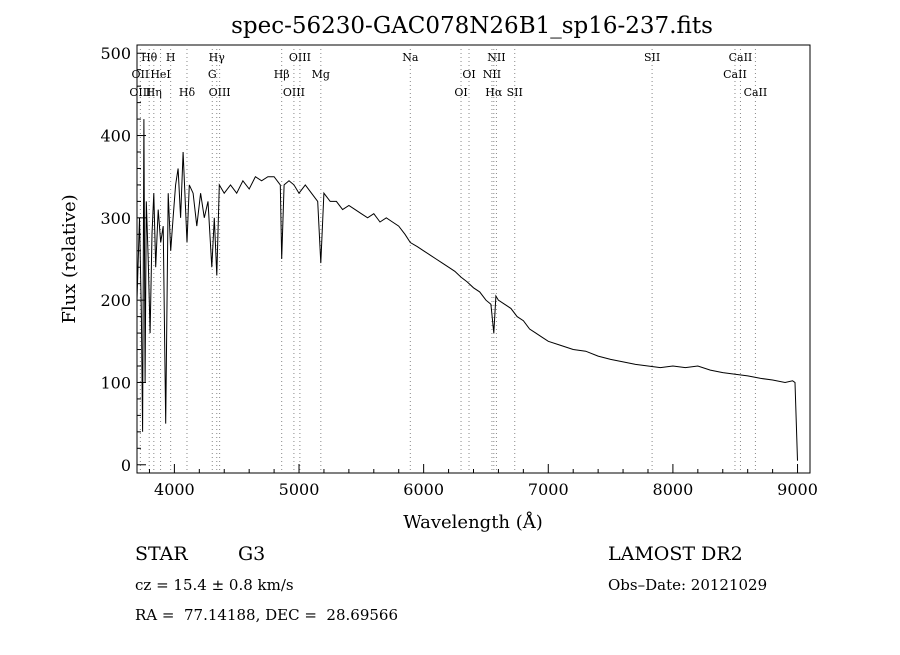 Image resolution: width=900 pixels, height=655 pixels. Describe the element at coordinates (126, 465) in the screenshot. I see `y-tick-label: 0` at that location.